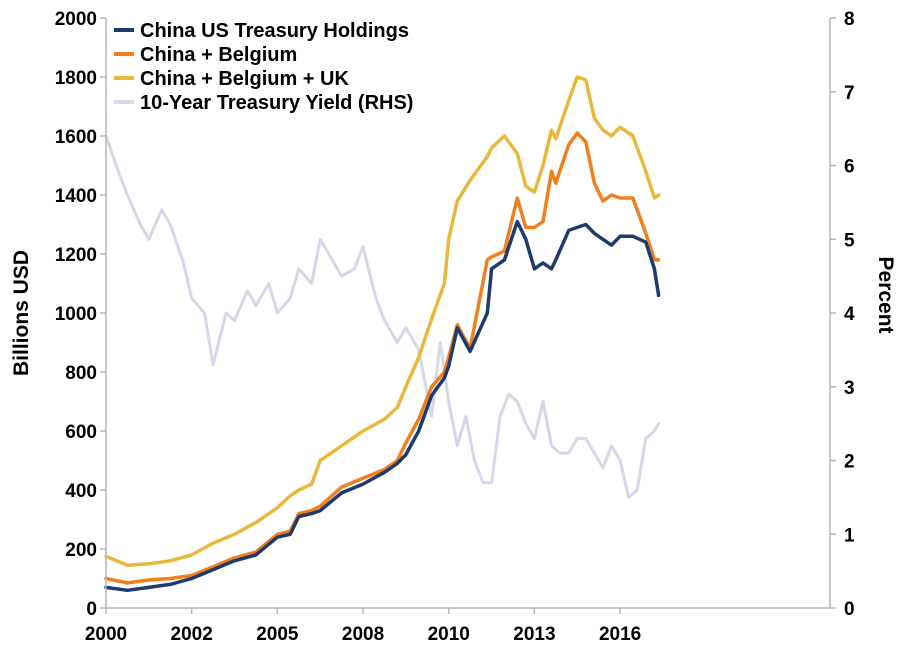 The image size is (912, 646). Describe the element at coordinates (81, 373) in the screenshot. I see `y-tick-label: 800` at that location.